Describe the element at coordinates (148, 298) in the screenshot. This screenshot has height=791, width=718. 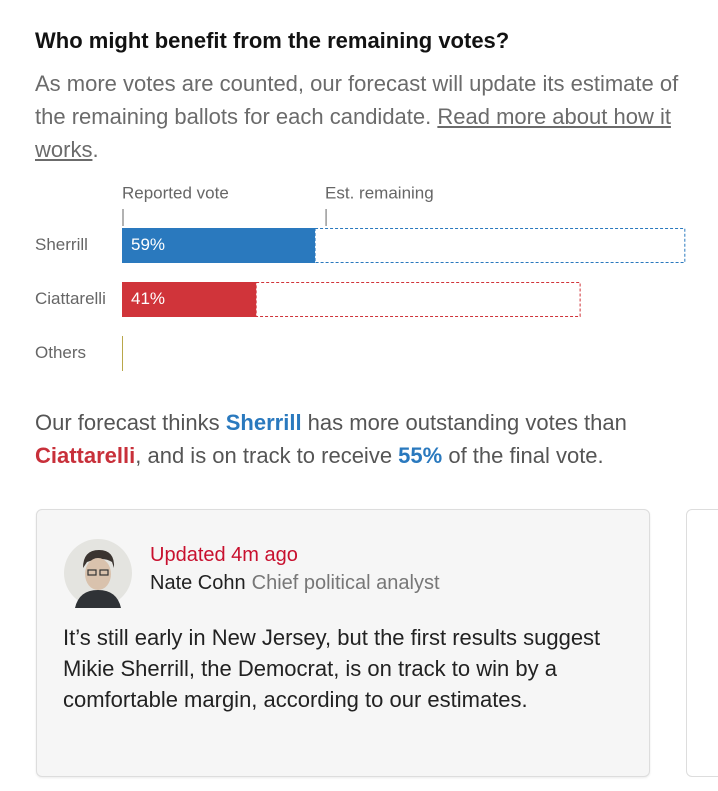
I see `value-label: 41%` at that location.